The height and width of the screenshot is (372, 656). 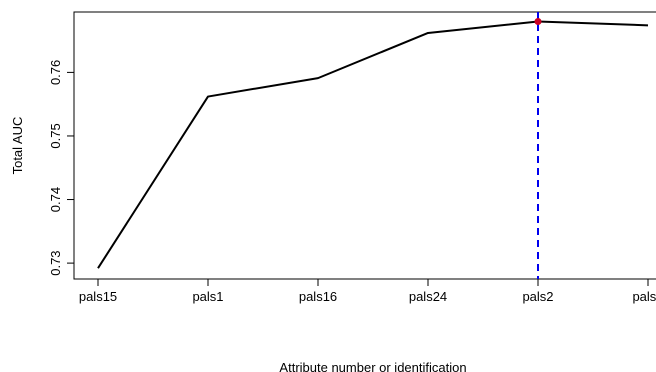 I want to click on y-tick-label: 0.76, so click(x=55, y=72).